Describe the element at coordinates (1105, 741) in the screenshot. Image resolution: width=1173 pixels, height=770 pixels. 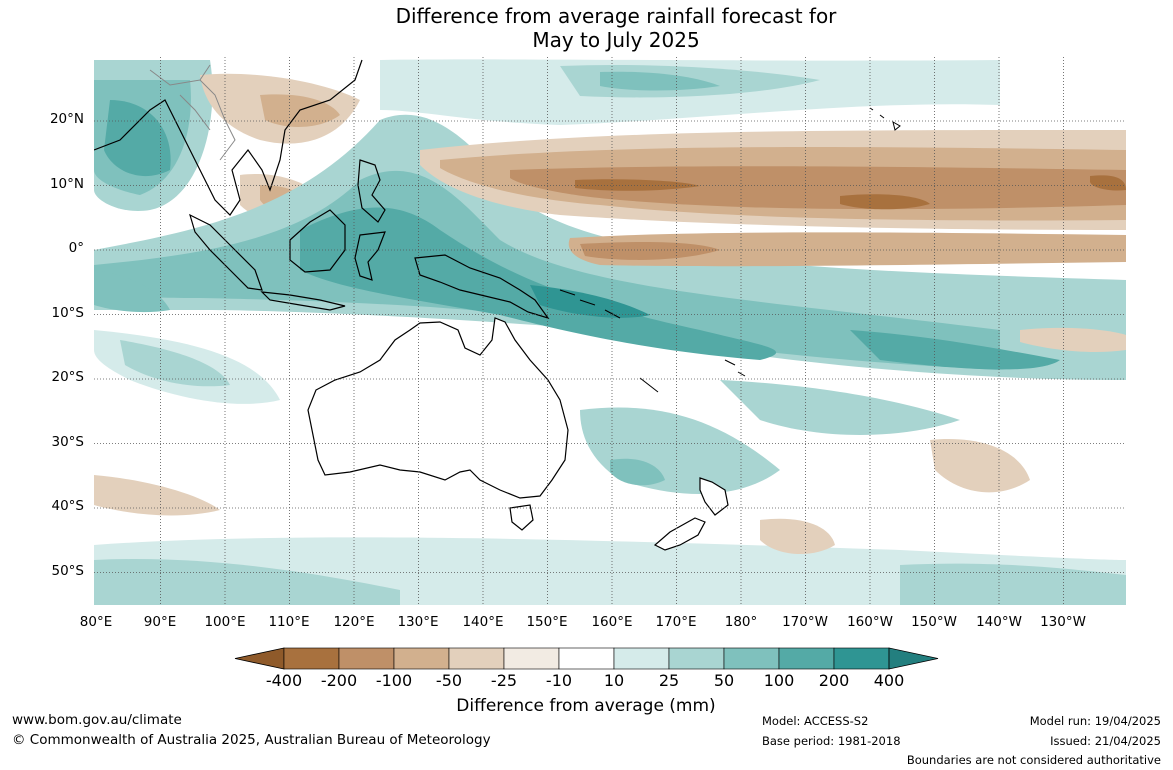
I see `issued-date: Issued: 21/04/2025` at that location.